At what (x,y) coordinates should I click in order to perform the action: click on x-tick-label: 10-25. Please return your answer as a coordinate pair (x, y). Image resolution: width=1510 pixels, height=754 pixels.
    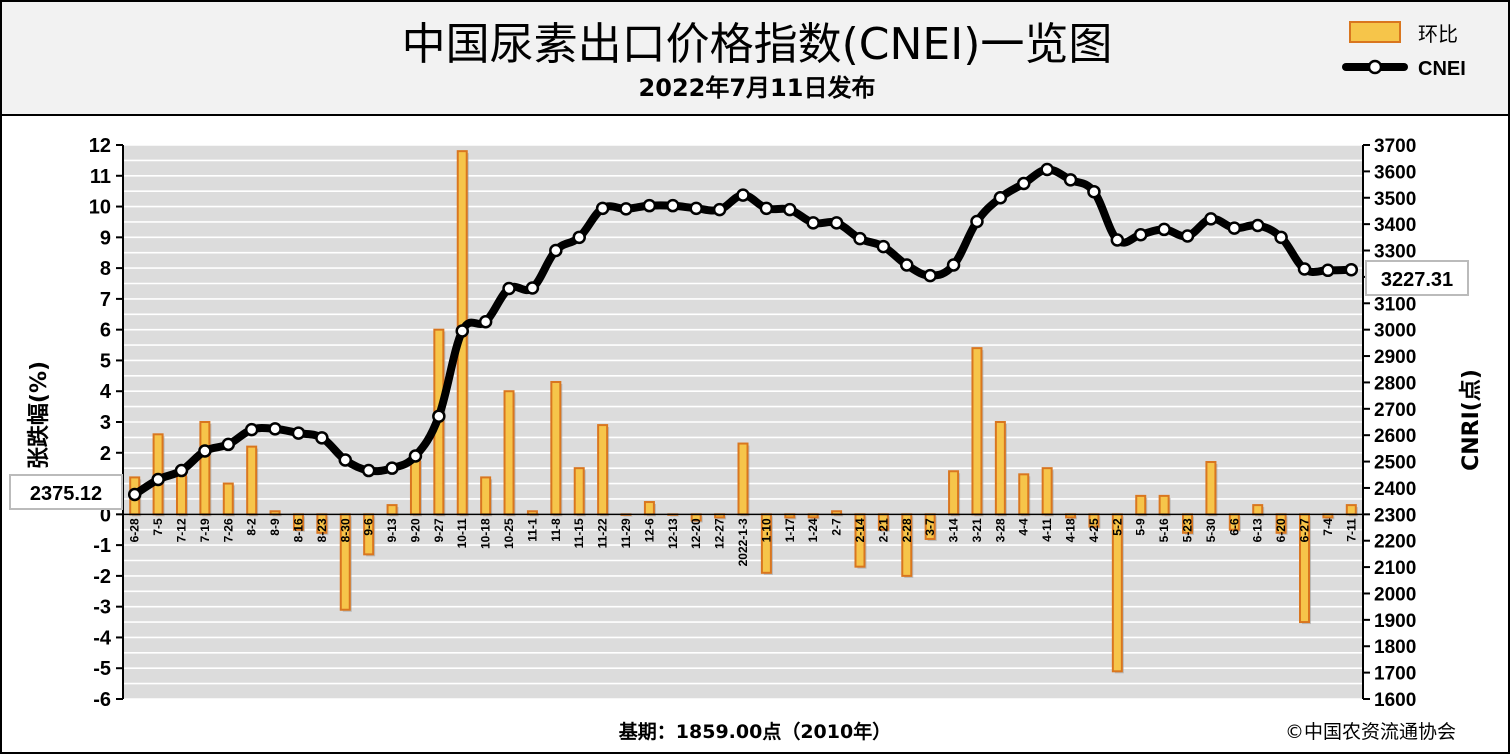
    Looking at the image, I should click on (509, 533).